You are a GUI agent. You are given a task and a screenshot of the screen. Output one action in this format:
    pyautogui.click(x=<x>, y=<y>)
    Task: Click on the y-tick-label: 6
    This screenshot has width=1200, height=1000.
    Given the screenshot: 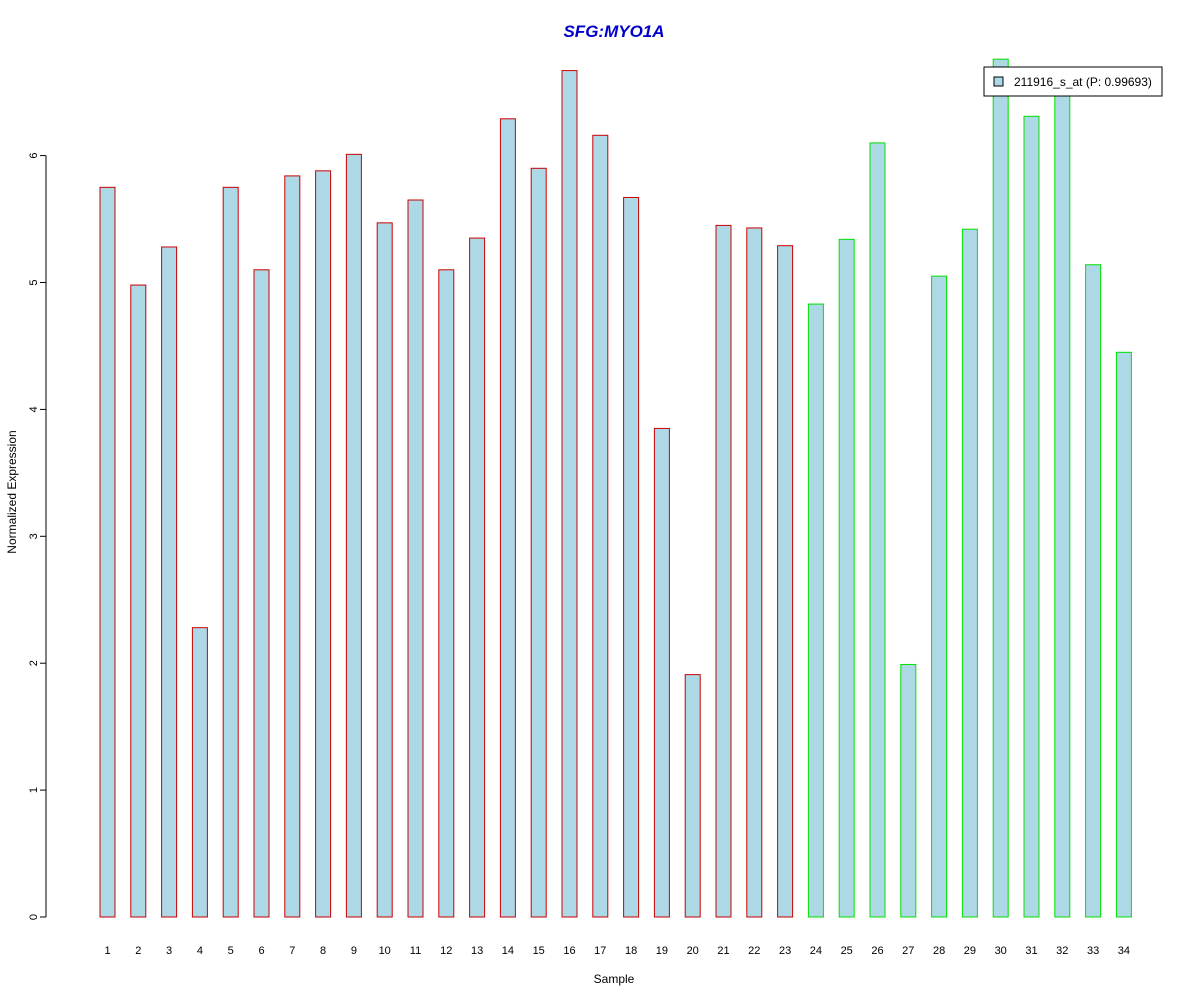 What is the action you would take?
    pyautogui.click(x=34, y=156)
    